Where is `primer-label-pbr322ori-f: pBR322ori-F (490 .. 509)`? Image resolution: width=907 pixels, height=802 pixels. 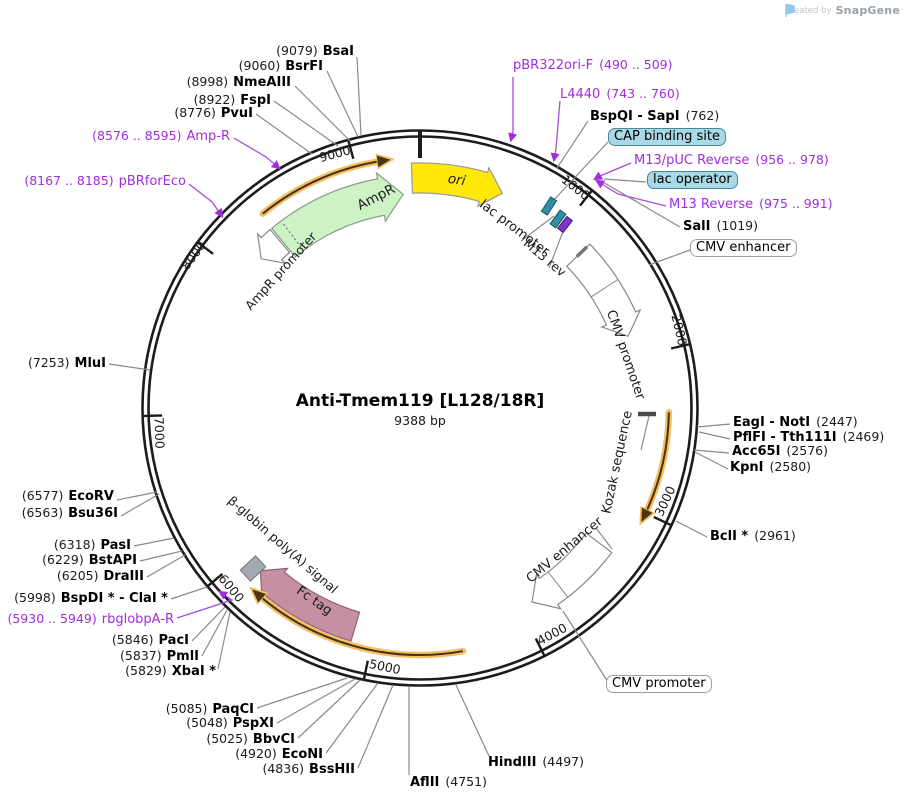
primer-label-pbr322ori-f: pBR322ori-F (490 .. 509) is located at coordinates (593, 65).